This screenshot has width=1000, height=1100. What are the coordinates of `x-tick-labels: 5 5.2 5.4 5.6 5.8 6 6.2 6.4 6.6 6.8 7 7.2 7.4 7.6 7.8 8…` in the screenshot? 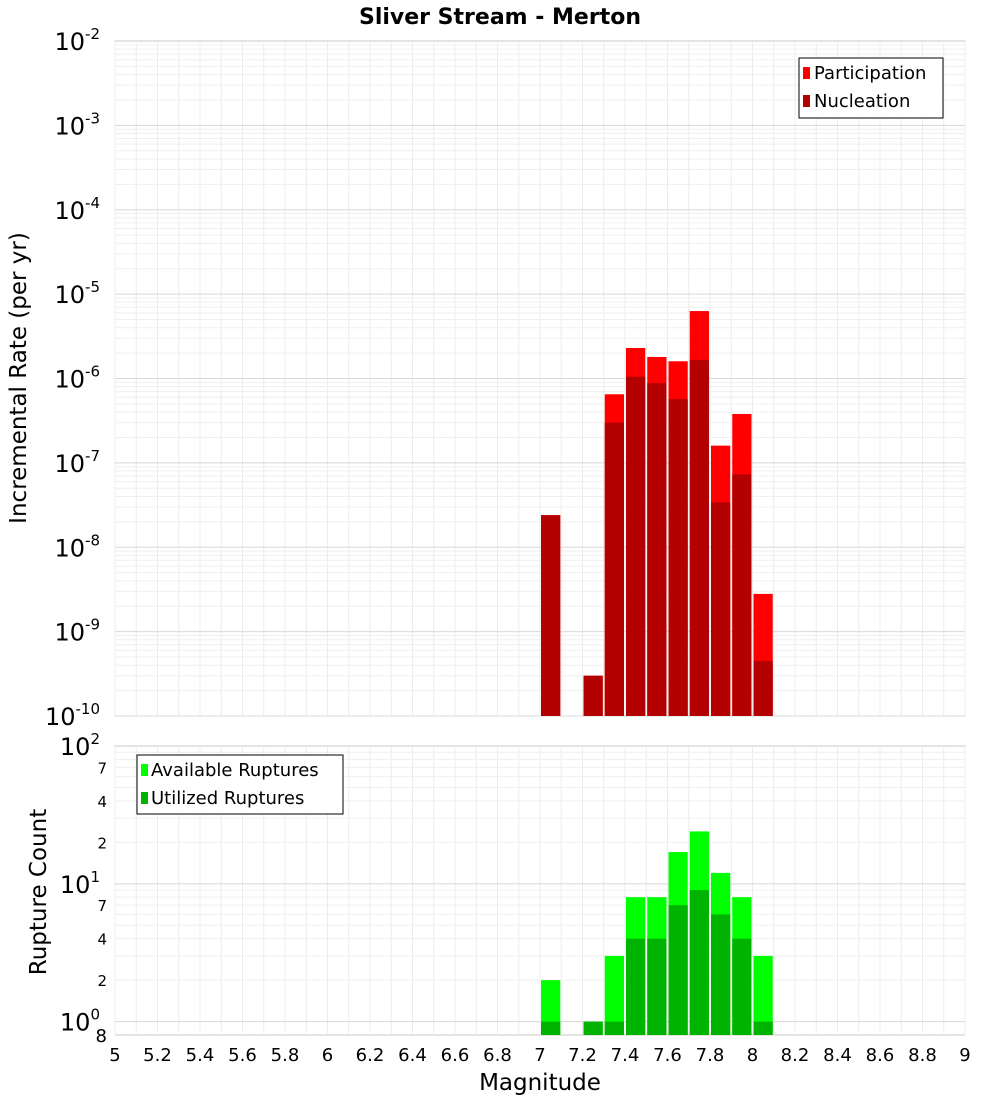 It's located at (539, 1055).